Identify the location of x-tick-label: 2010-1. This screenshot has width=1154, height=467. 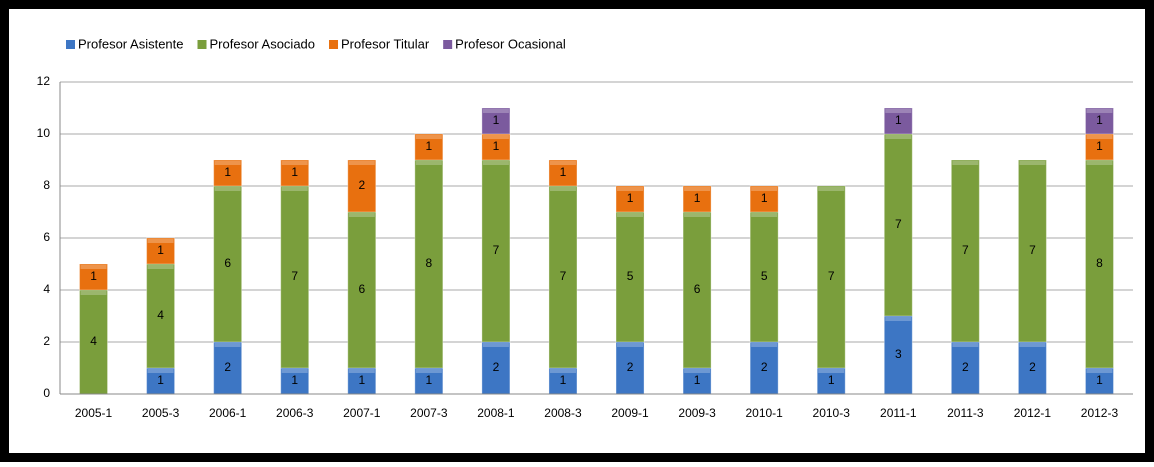
(764, 413).